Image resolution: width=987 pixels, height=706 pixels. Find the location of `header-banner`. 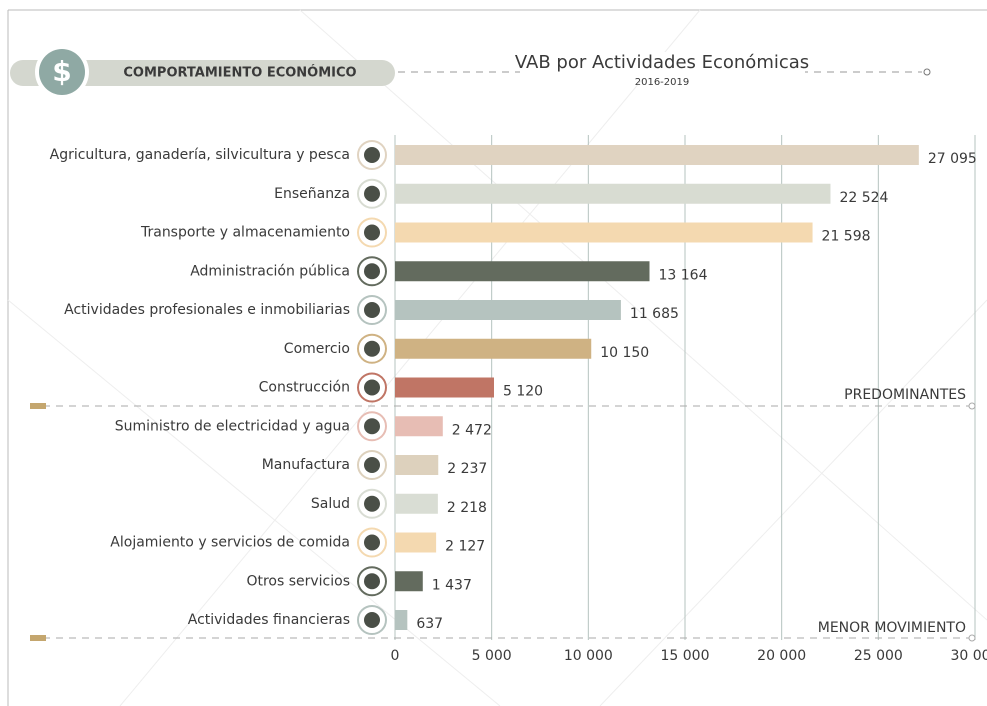

header-banner is located at coordinates (202, 73).